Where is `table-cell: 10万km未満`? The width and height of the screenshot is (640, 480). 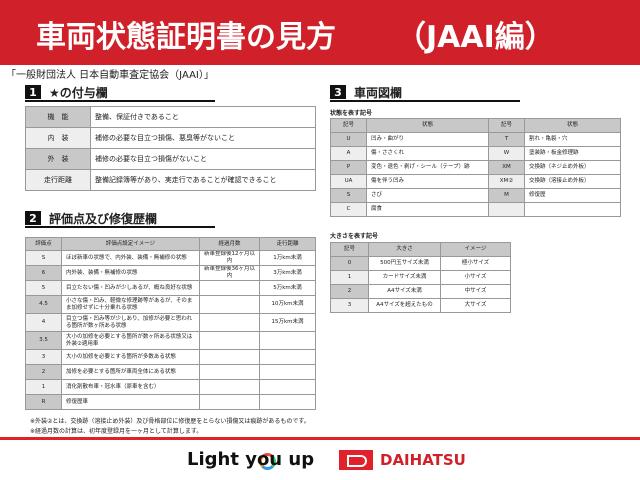 table-cell: 10万km未満 is located at coordinates (287, 304).